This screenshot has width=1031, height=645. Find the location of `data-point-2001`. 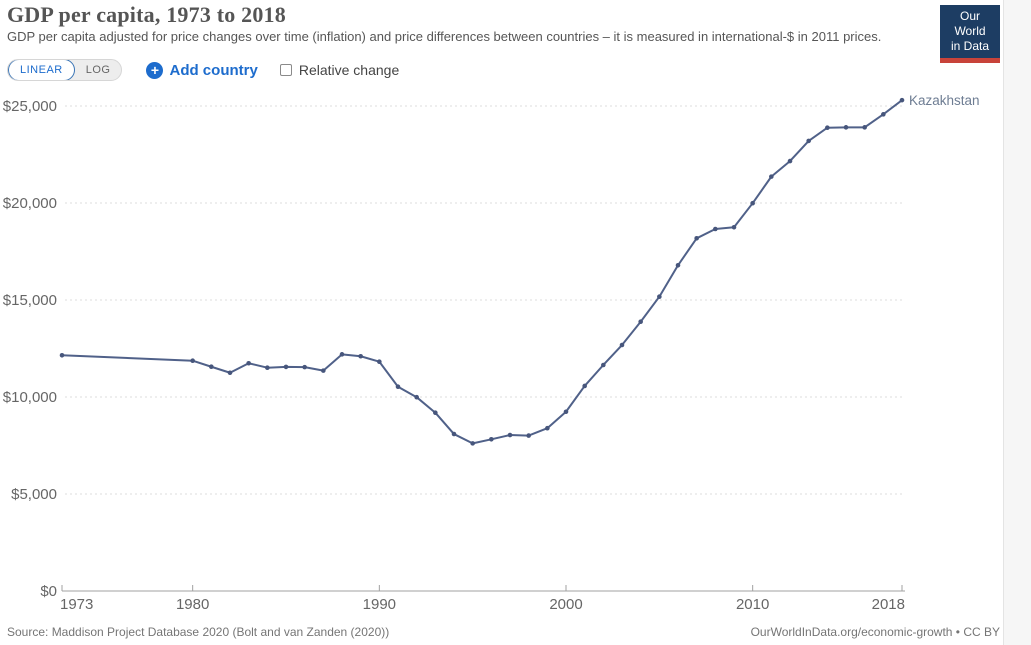

data-point-2001 is located at coordinates (584, 386).